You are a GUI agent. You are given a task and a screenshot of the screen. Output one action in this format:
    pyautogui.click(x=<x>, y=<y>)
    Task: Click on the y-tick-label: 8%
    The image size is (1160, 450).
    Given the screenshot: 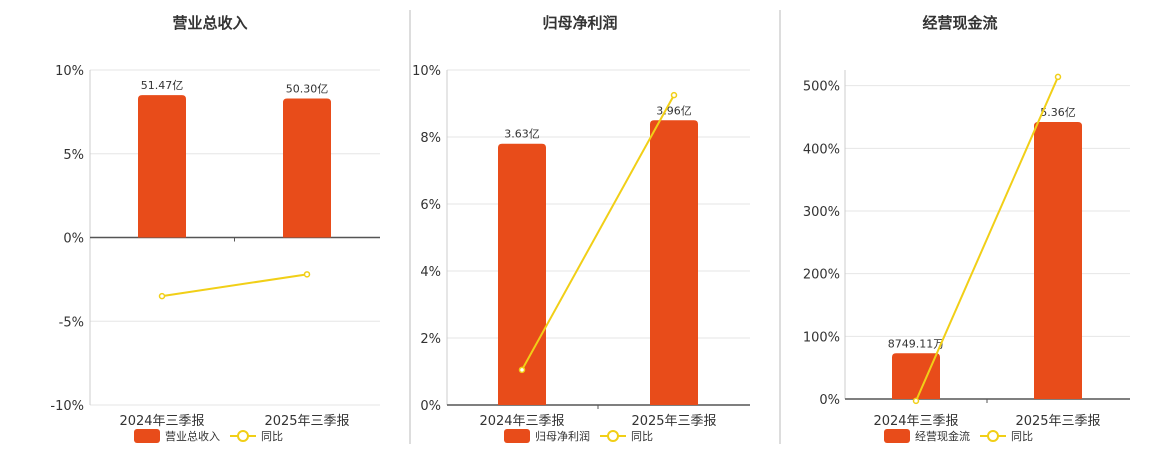 What is the action you would take?
    pyautogui.click(x=430, y=138)
    